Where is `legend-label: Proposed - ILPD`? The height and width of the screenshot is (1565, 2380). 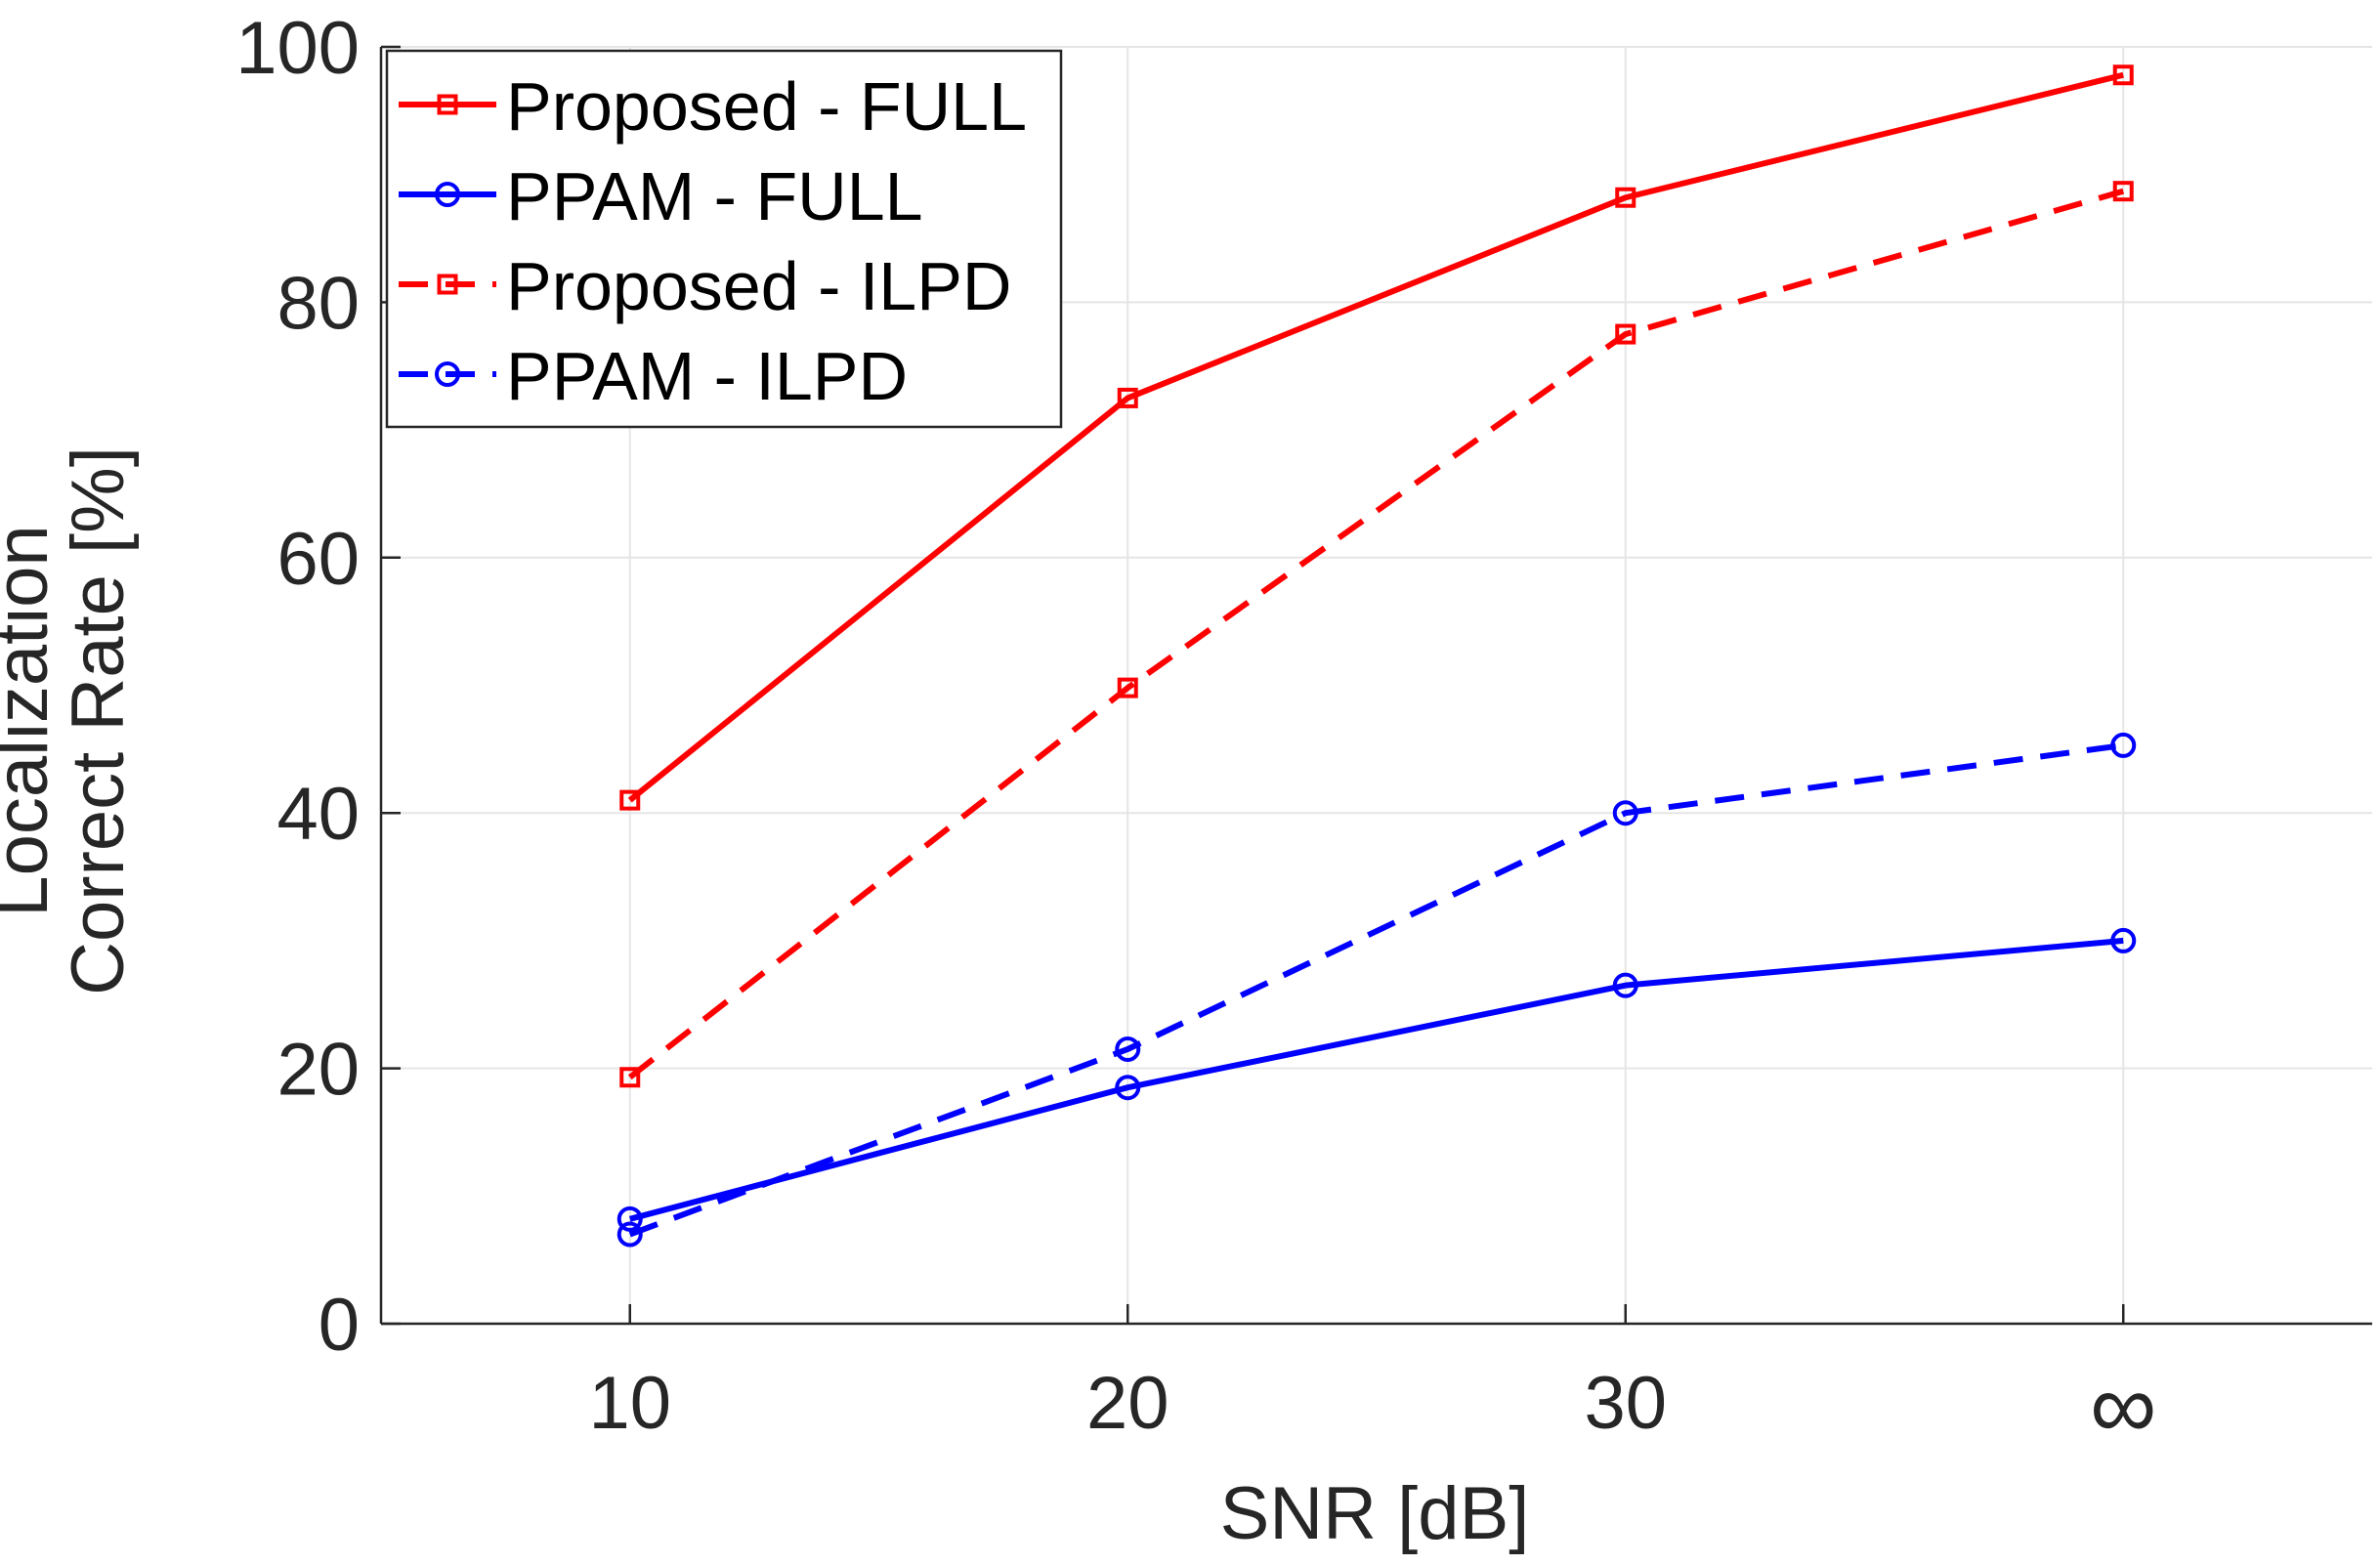 legend-label: Proposed - ILPD is located at coordinates (758, 286).